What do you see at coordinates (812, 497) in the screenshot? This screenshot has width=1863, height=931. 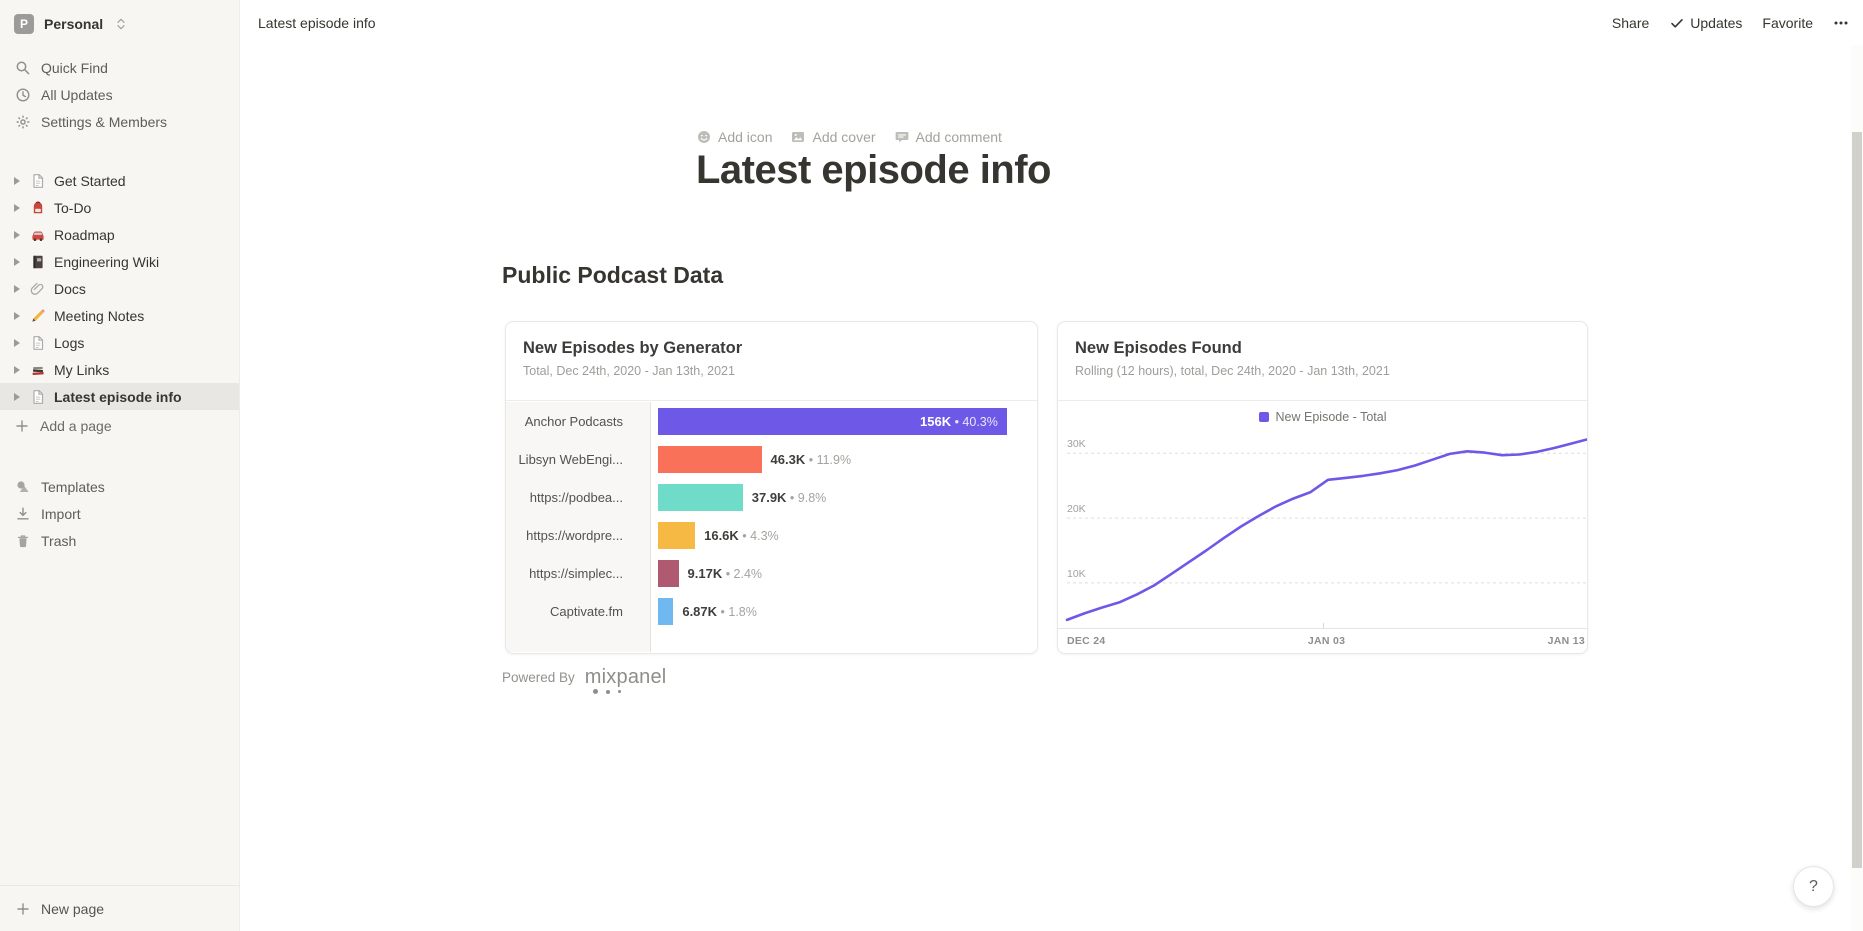 I see `bar-percent: 9.8%` at bounding box center [812, 497].